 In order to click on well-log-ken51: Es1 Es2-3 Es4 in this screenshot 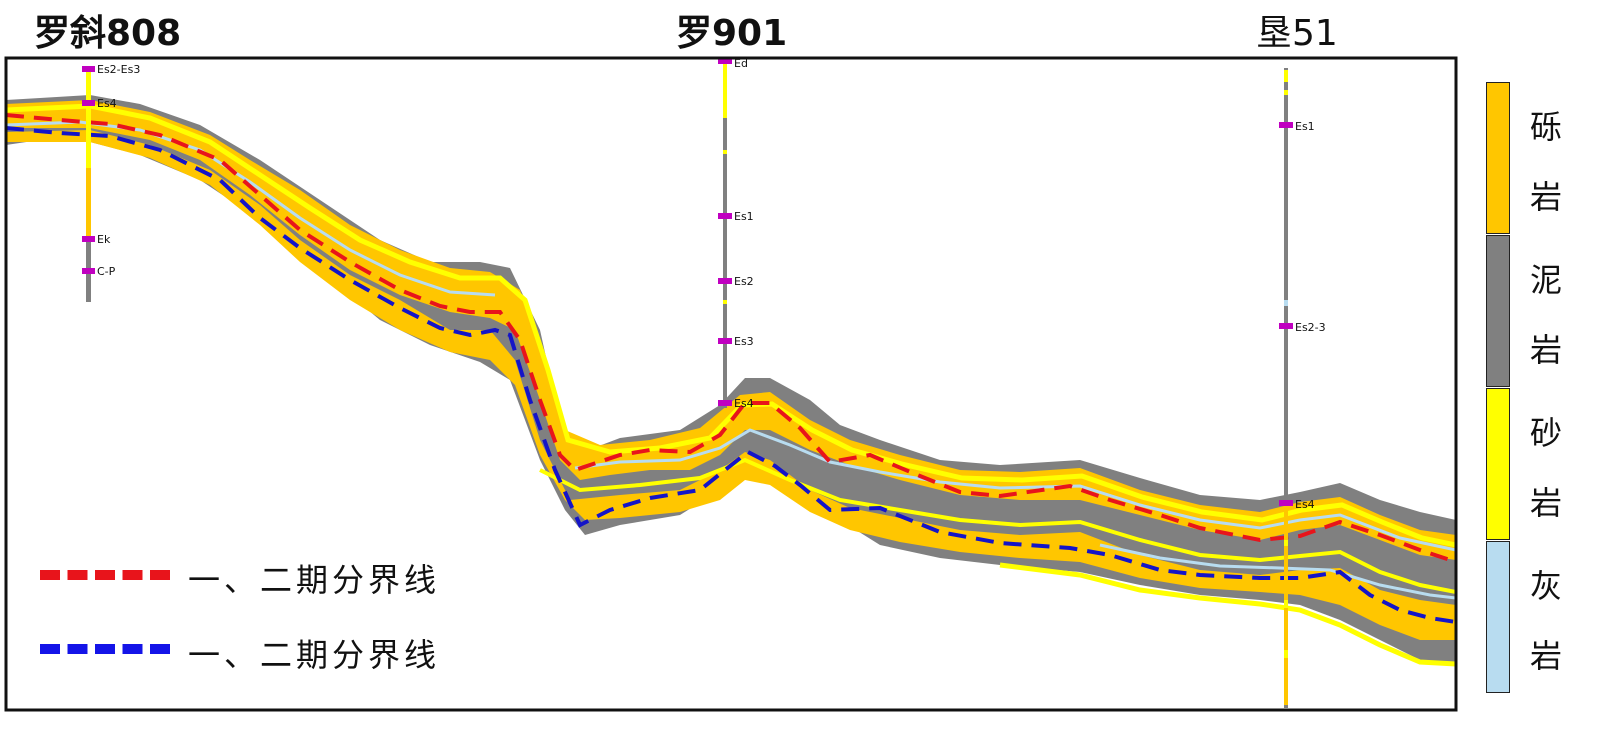, I will do `click(1302, 388)`.